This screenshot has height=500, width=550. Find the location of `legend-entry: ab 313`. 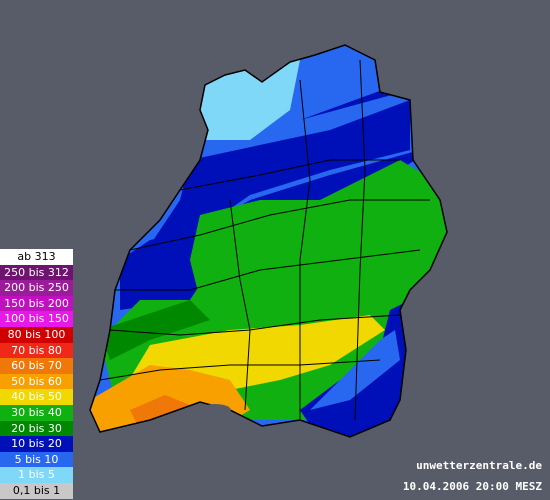

legend-entry: ab 313 is located at coordinates (36, 257).